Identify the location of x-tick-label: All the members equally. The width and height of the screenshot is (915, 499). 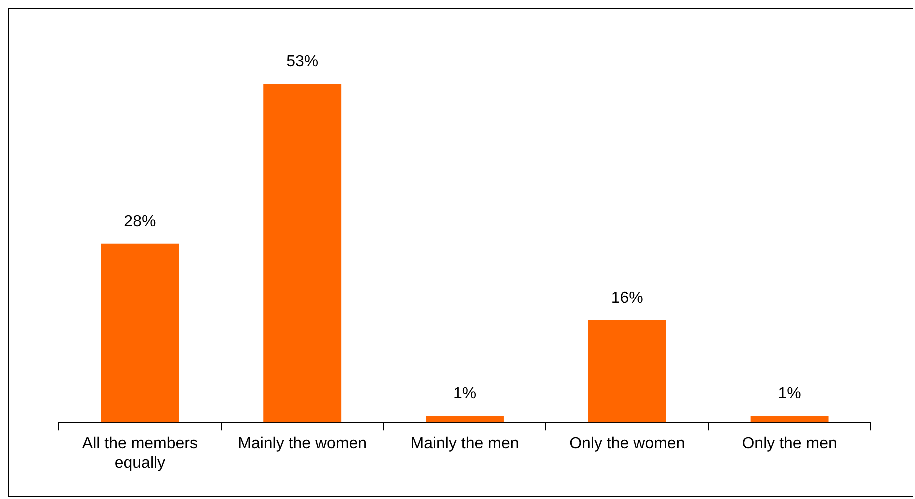
(140, 454).